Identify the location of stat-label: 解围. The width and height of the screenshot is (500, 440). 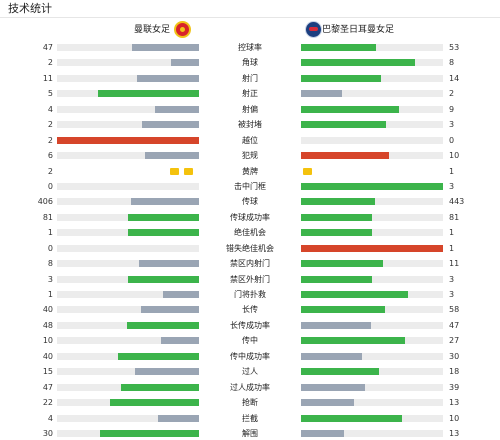
(250, 433).